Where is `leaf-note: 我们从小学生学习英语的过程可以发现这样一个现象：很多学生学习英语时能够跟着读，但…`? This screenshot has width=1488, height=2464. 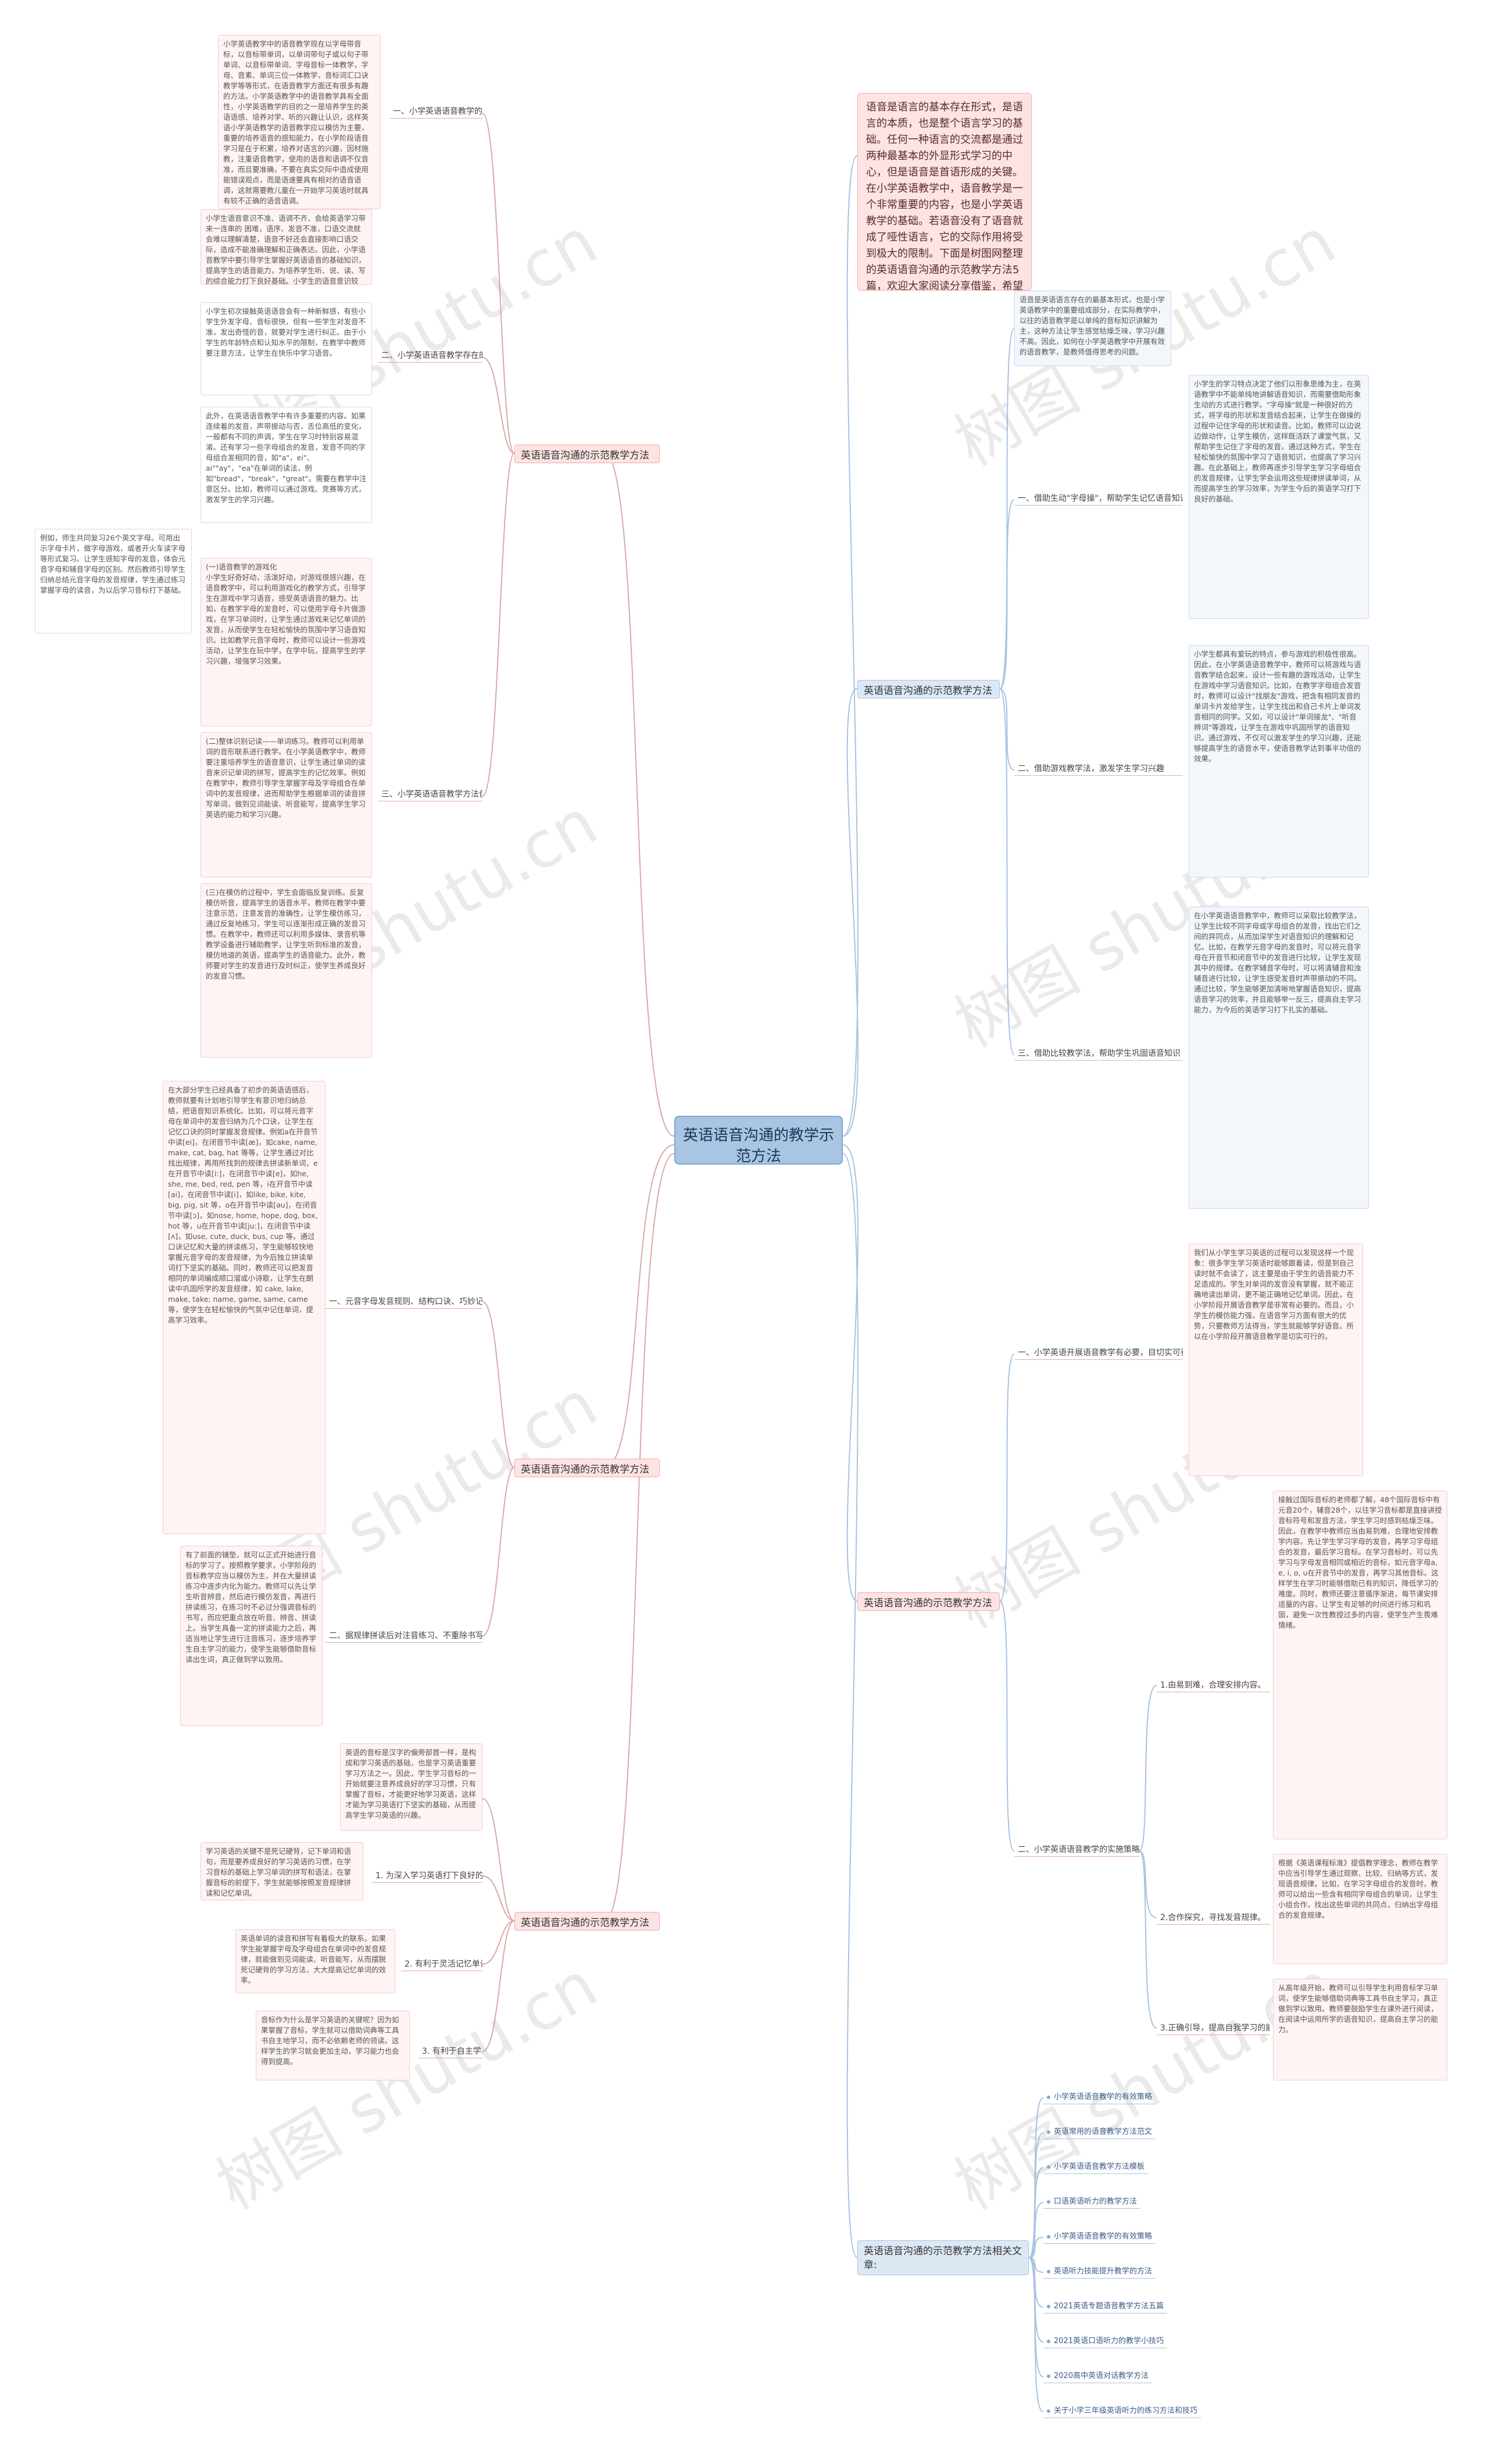 leaf-note: 我们从小学生学习英语的过程可以发现这样一个现象：很多学生学习英语时能够跟着读，但… is located at coordinates (1276, 1360).